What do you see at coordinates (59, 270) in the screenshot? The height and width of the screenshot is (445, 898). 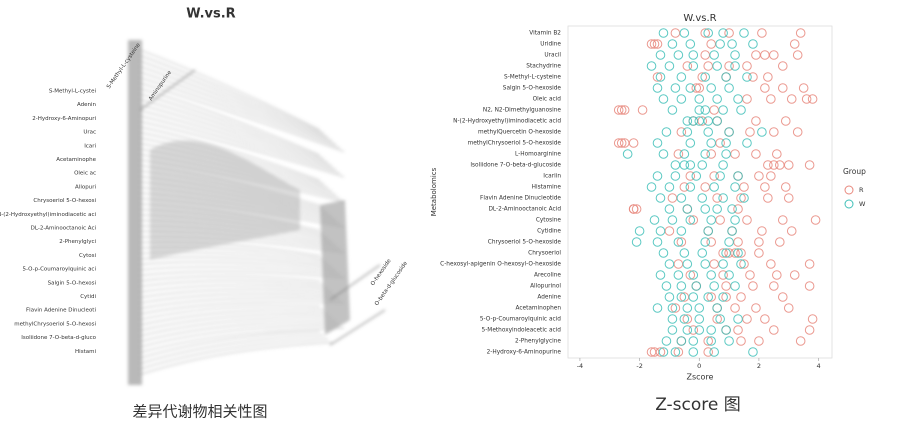 I see `node-label: 5-O-p-Coumaroylquinic aci` at bounding box center [59, 270].